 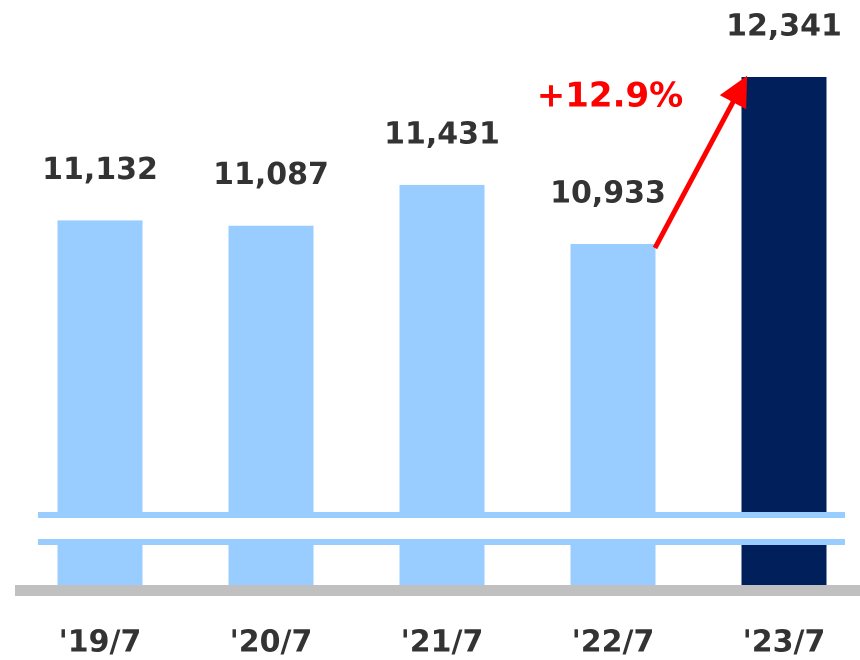 What do you see at coordinates (430, 528) in the screenshot?
I see `axis-break-gap` at bounding box center [430, 528].